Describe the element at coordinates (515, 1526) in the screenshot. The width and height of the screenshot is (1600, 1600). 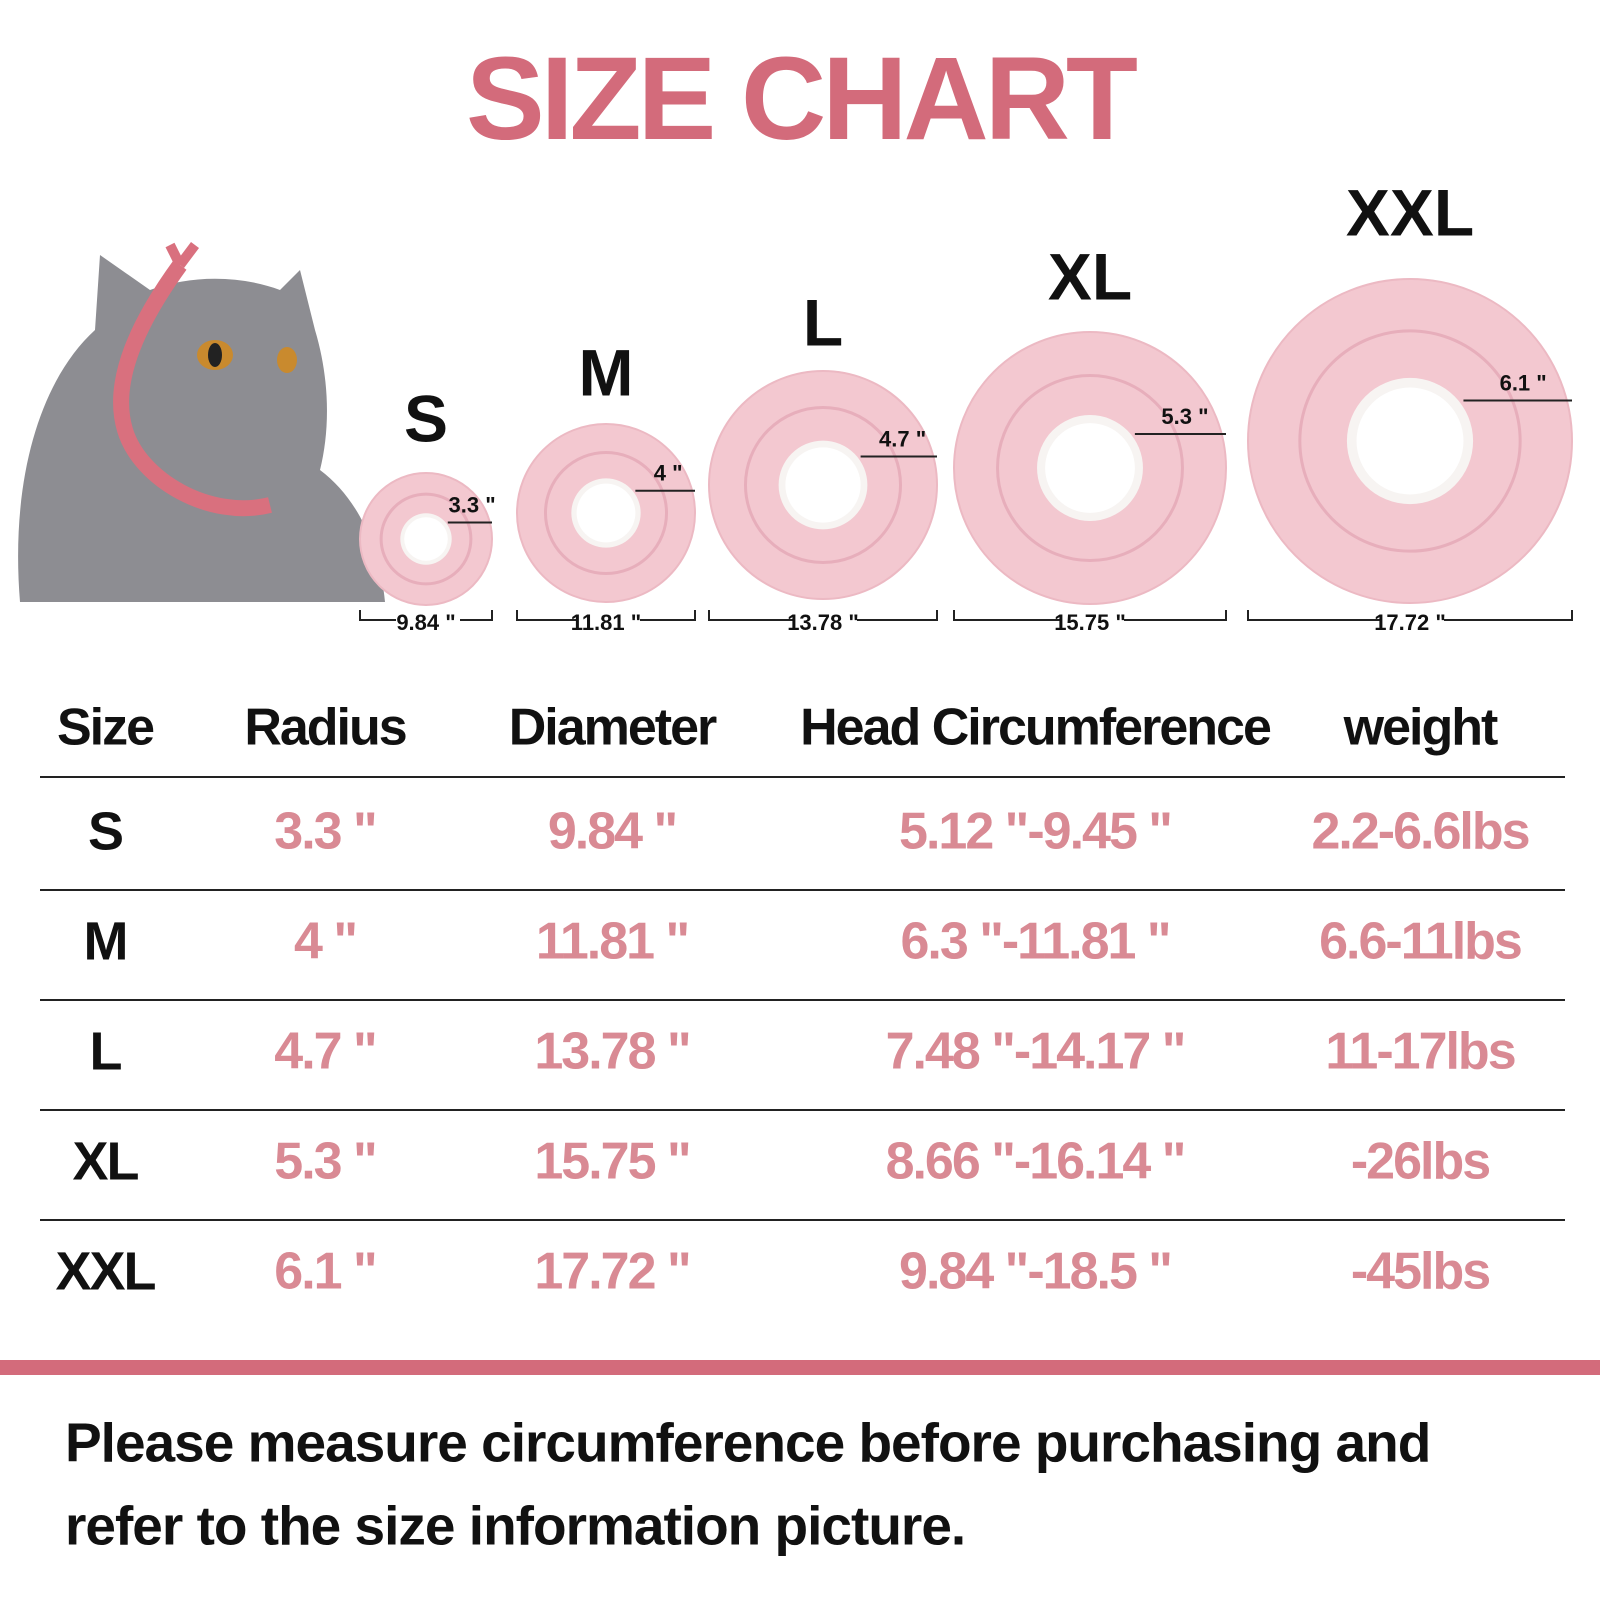
I see `note-line: refer to the size information picture.` at that location.